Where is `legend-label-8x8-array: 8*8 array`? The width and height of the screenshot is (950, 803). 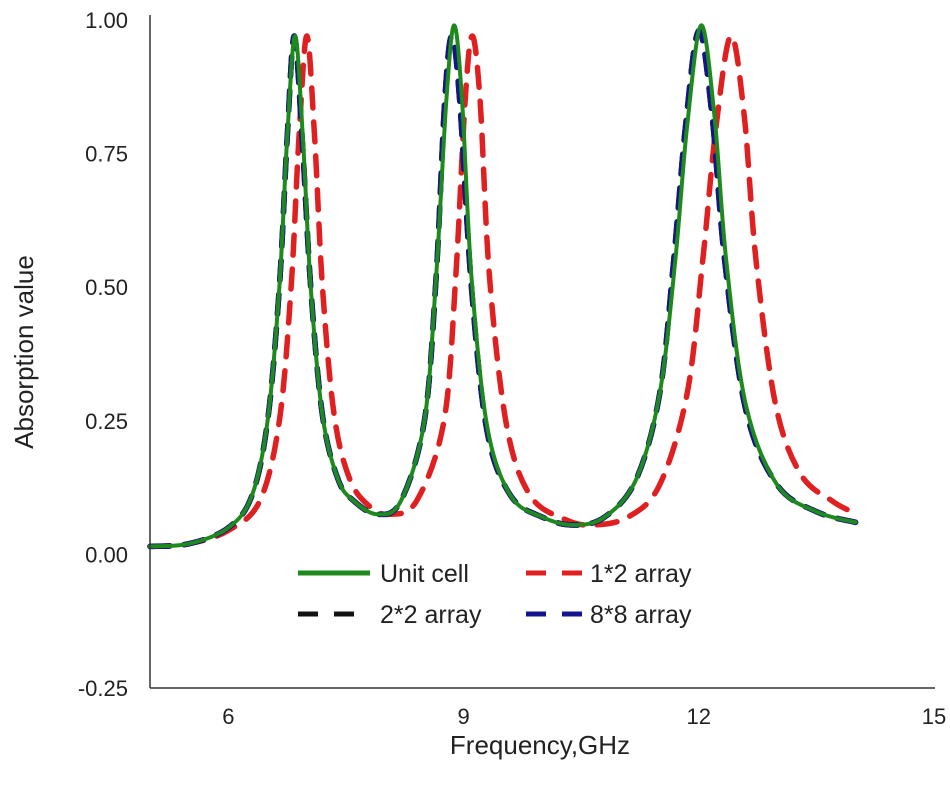 legend-label-8x8-array: 8*8 array is located at coordinates (641, 615).